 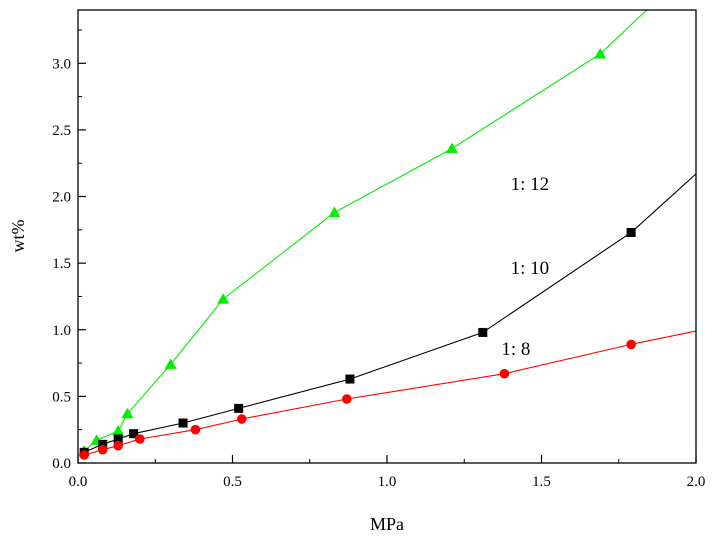 I want to click on y-tick-label: 0.5, so click(x=61, y=397).